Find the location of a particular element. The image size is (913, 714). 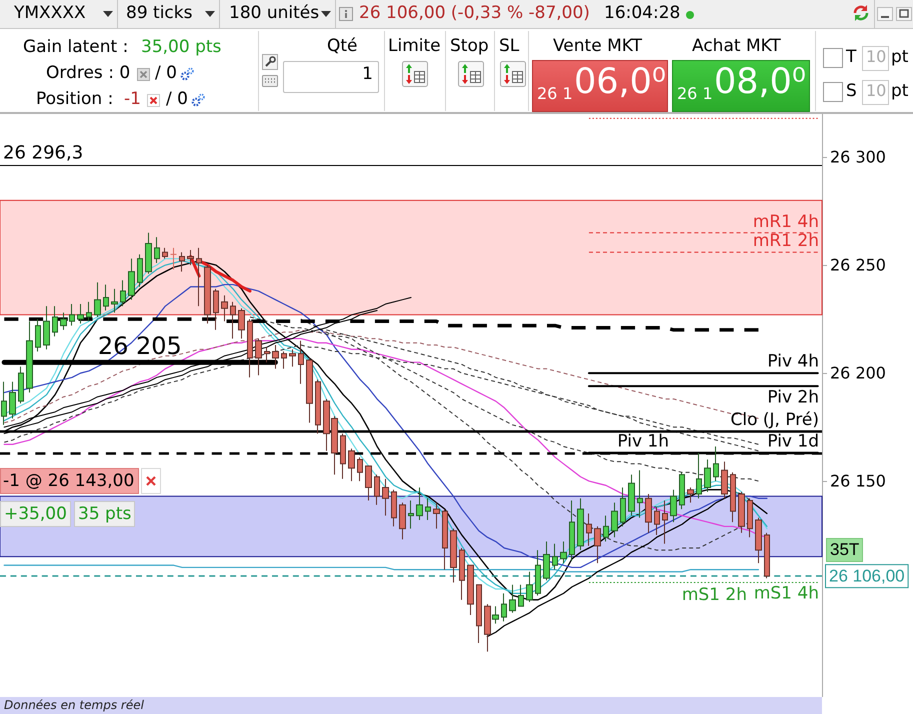

series-label: Piv 4h is located at coordinates (793, 362).